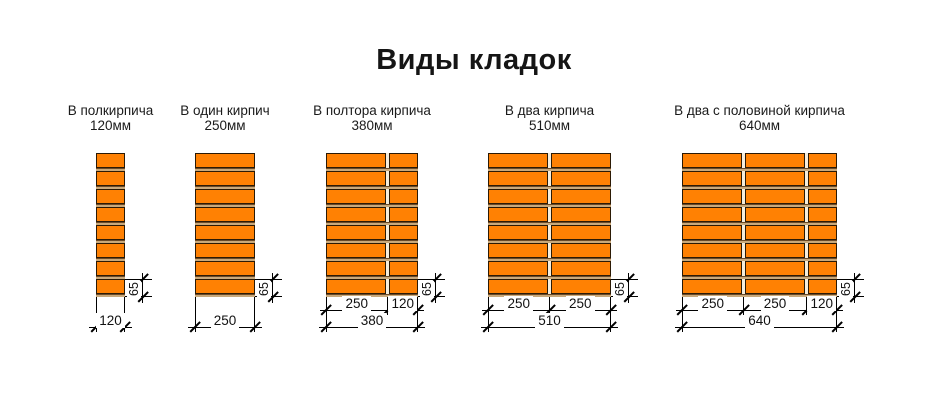  What do you see at coordinates (225, 125) in the screenshot?
I see `stack-size: 250мм` at bounding box center [225, 125].